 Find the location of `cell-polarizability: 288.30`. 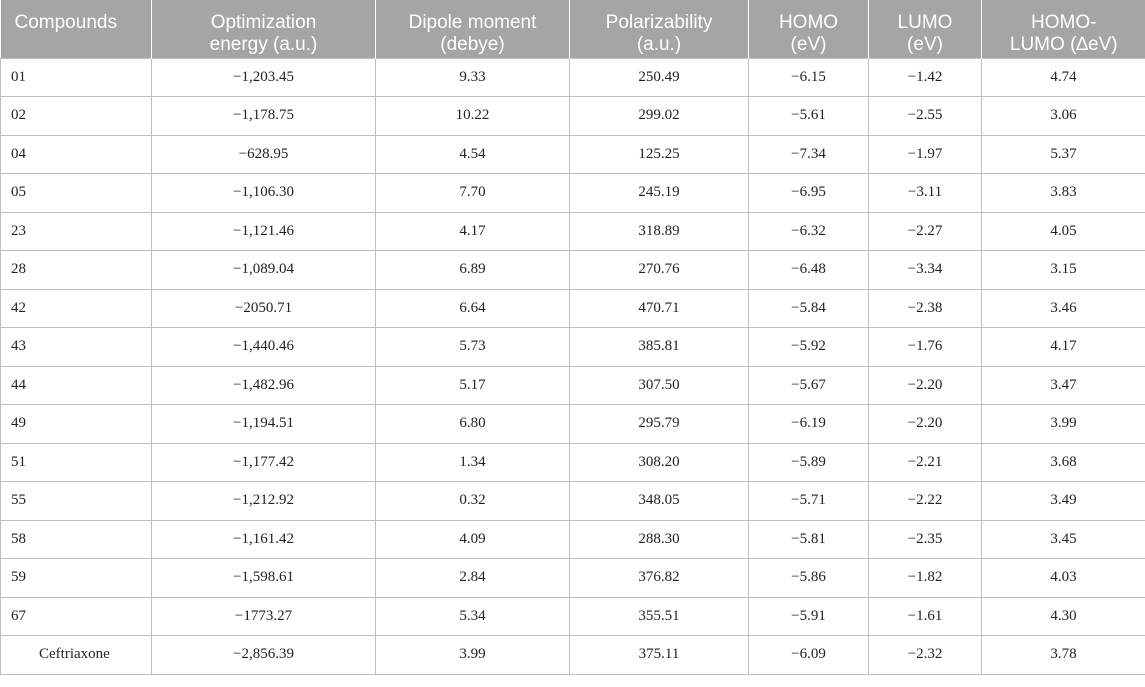

cell-polarizability: 288.30 is located at coordinates (659, 539).